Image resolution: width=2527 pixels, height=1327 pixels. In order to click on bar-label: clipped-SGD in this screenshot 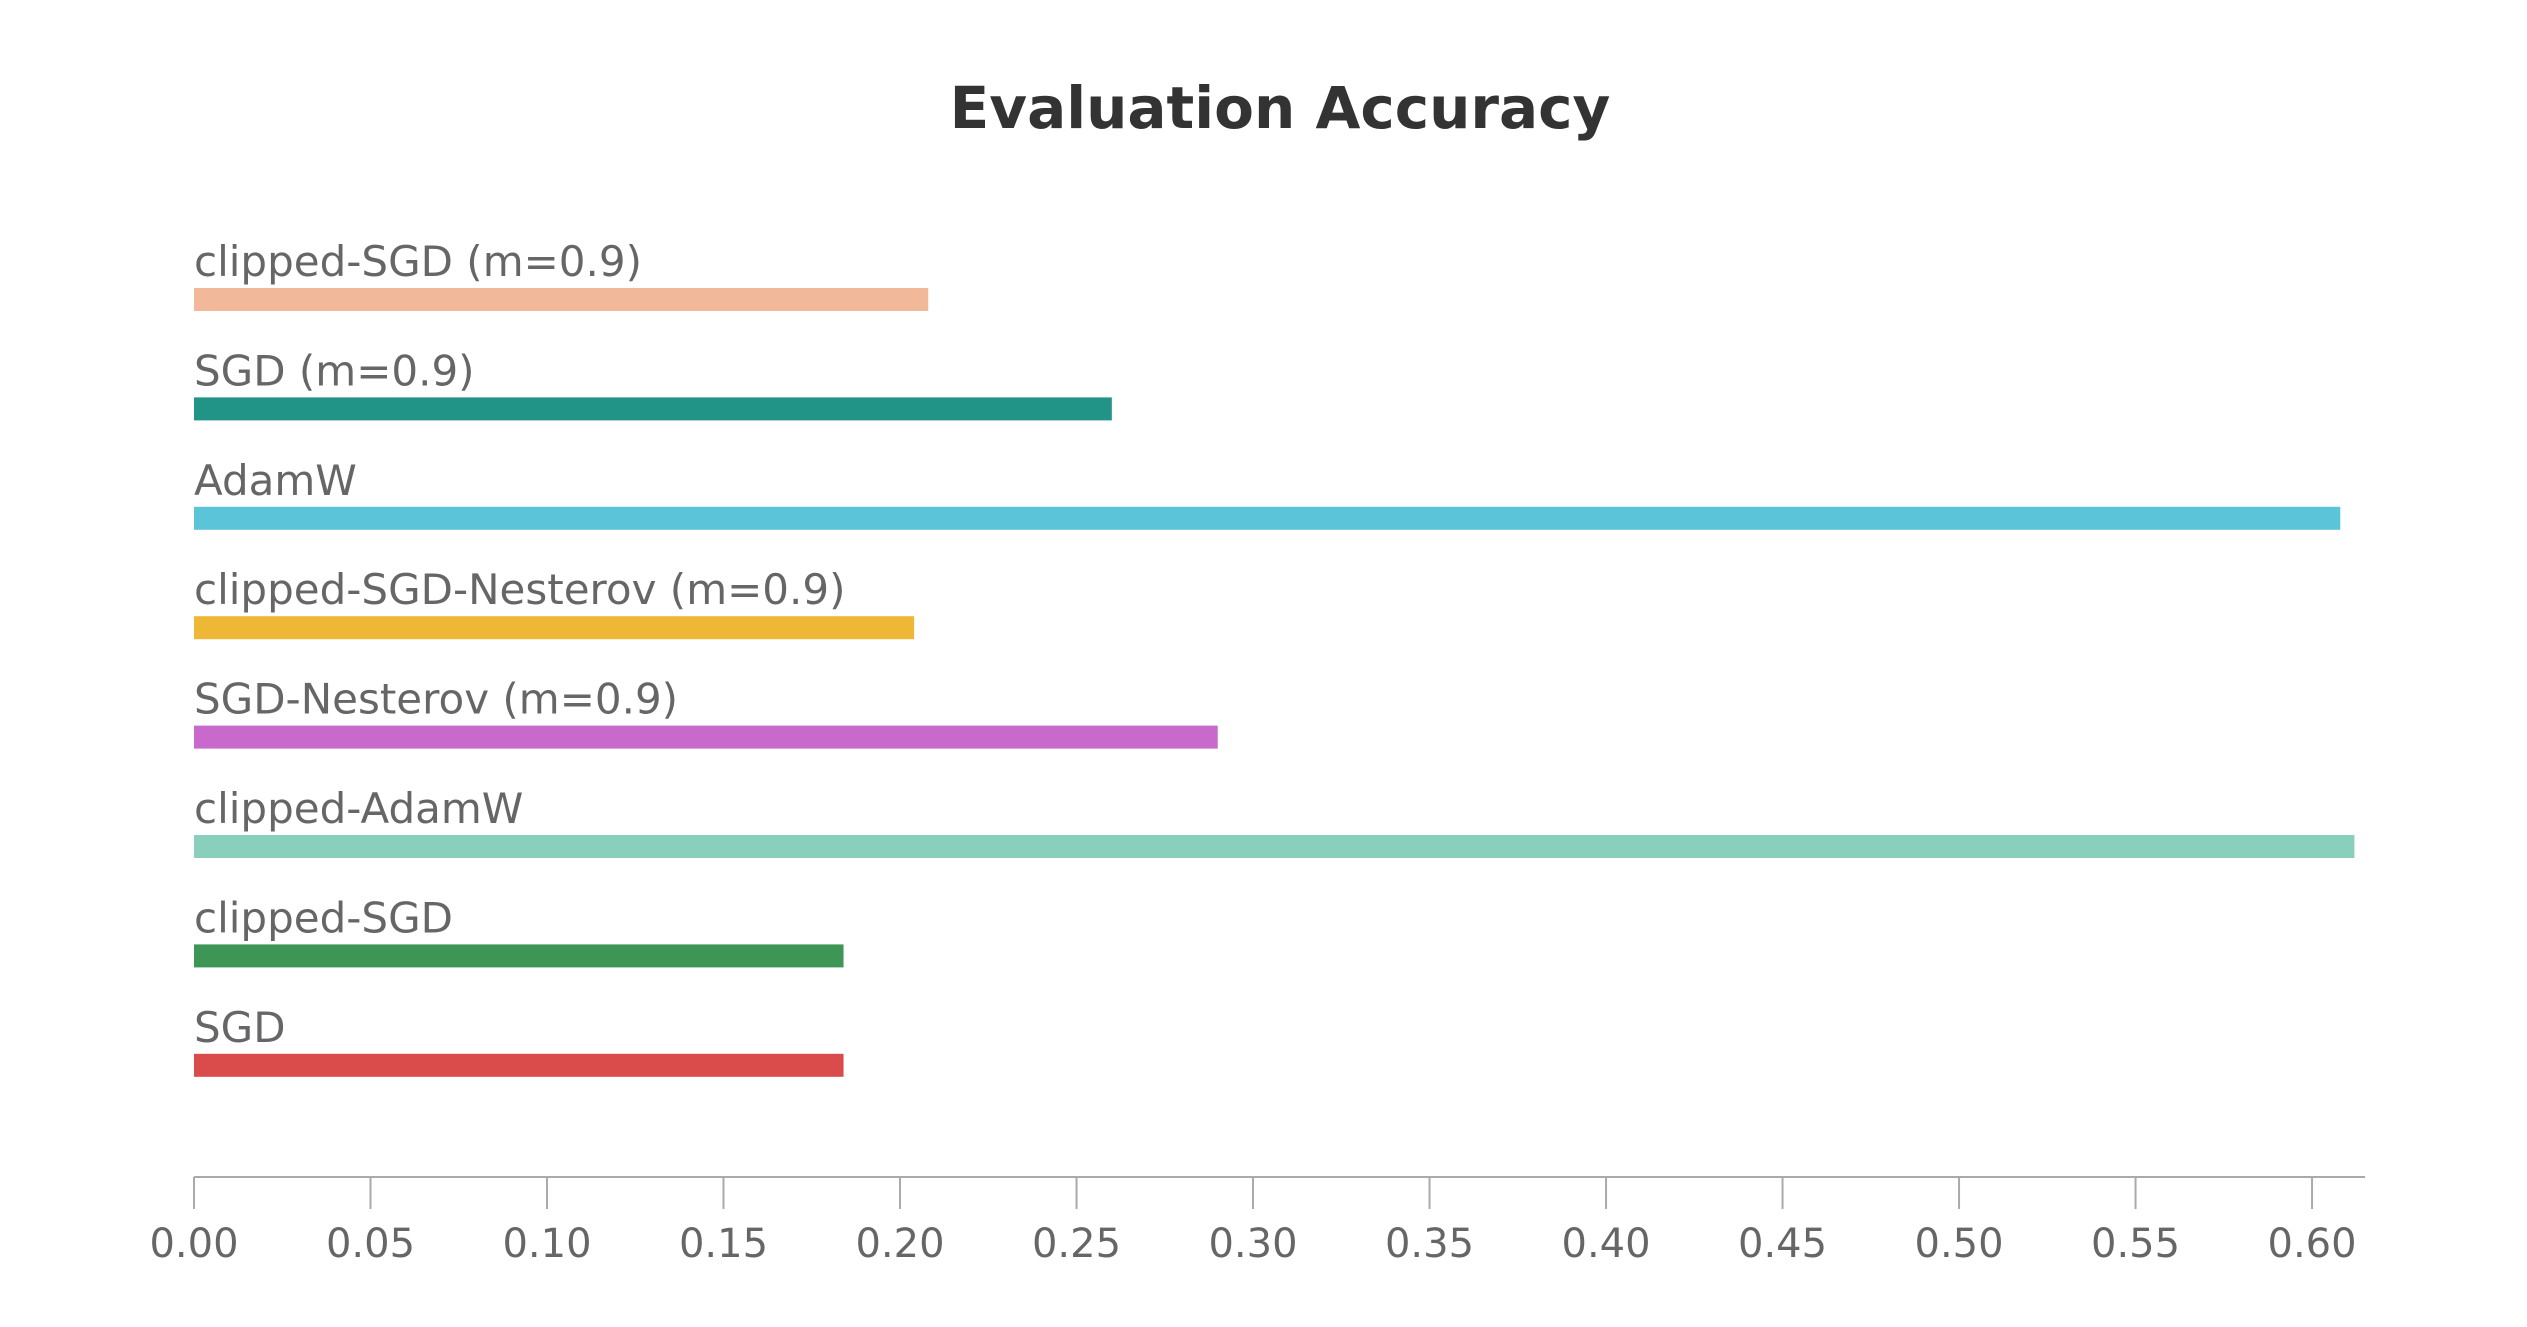, I will do `click(323, 917)`.